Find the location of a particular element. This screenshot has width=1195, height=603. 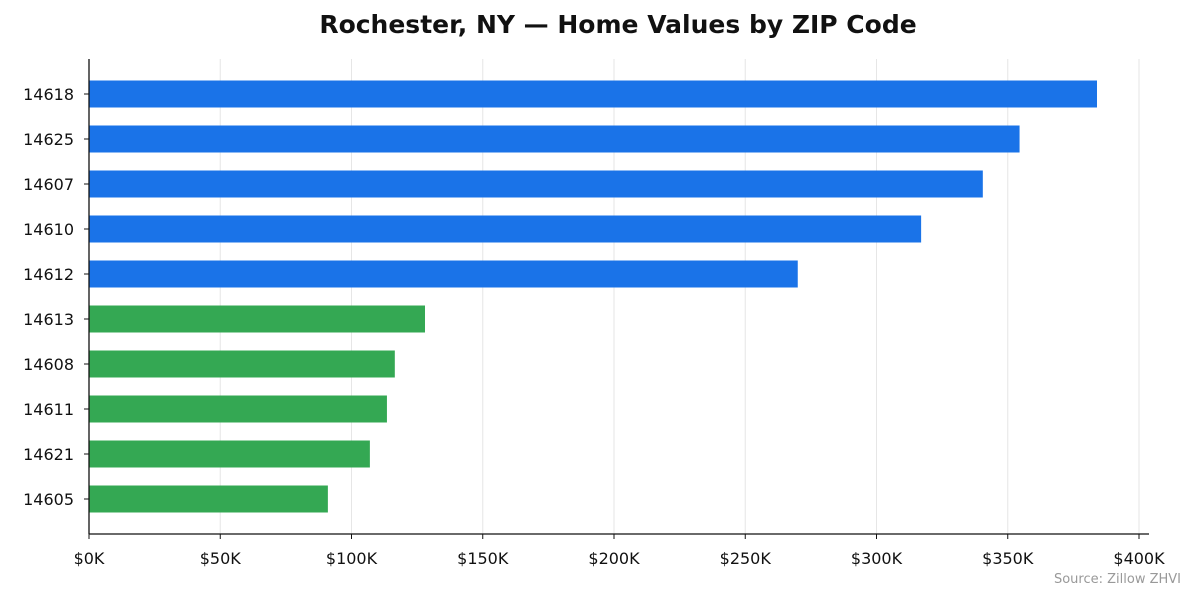

y-tick-label: 14607 is located at coordinates (48, 184).